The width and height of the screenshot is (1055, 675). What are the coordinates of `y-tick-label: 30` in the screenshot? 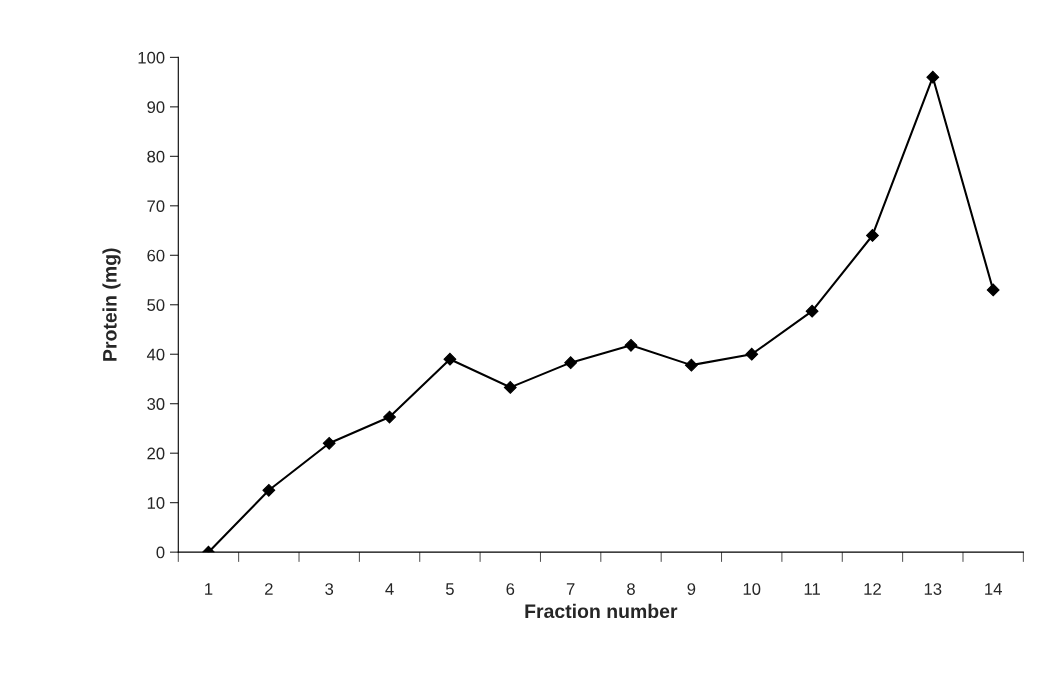 It's located at (156, 404).